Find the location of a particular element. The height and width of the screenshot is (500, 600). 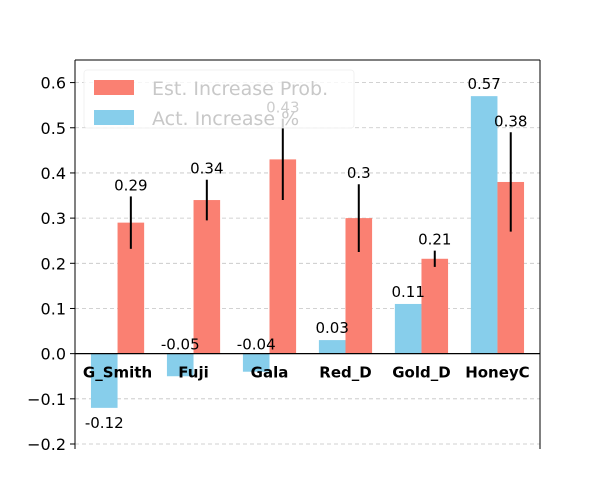

y-tick-label: 0.6 is located at coordinates (53, 83).